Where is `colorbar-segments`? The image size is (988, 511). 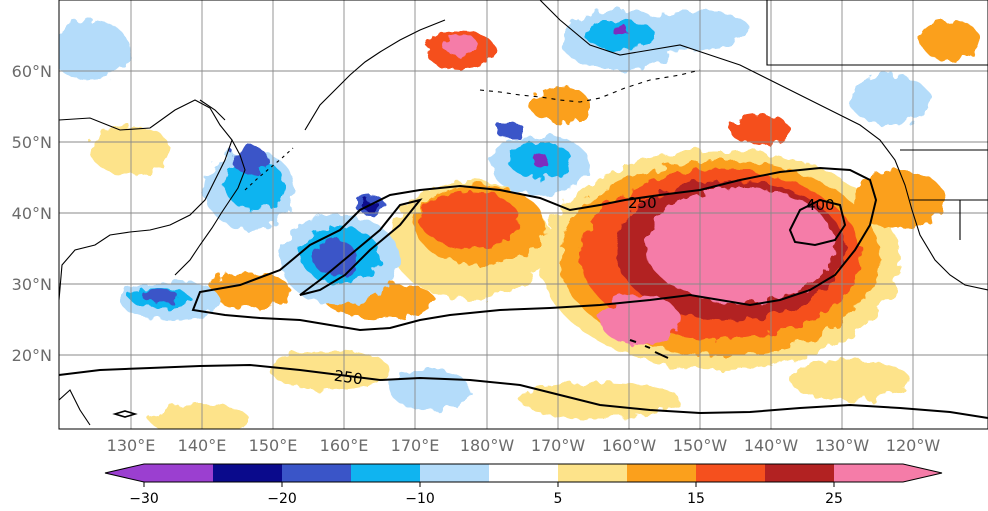
colorbar-segments is located at coordinates (524, 473).